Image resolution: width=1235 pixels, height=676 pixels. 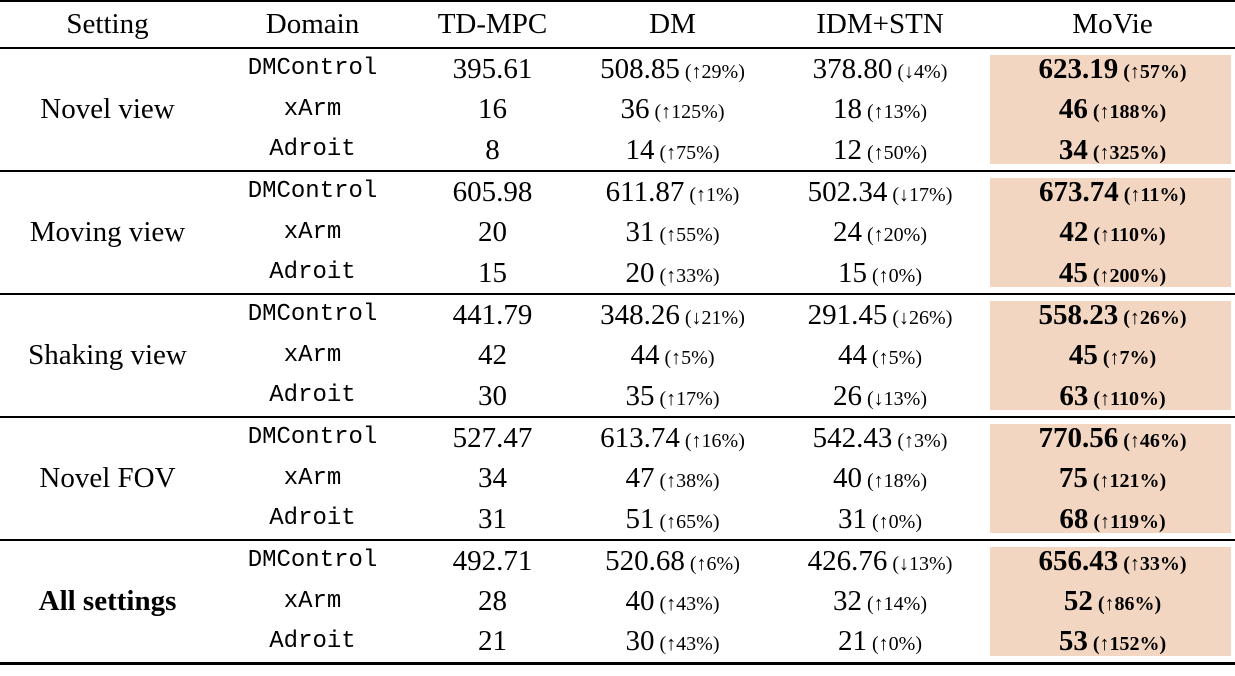 What do you see at coordinates (880, 232) in the screenshot?
I see `idmstn-value-cell: 24 (↑20%)` at bounding box center [880, 232].